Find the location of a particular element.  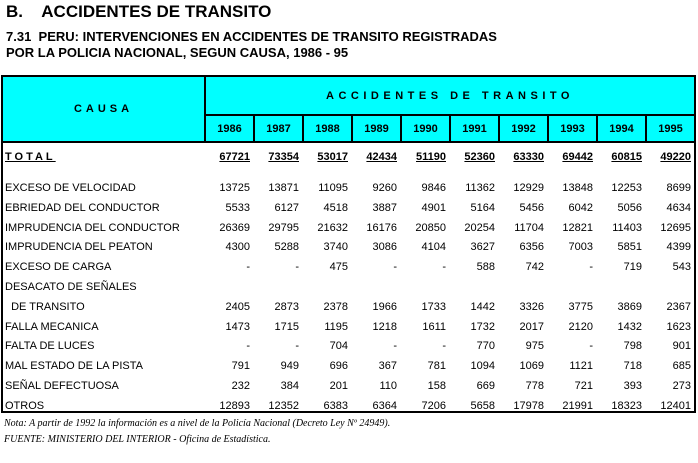

cell-value: 73354 is located at coordinates (283, 157).